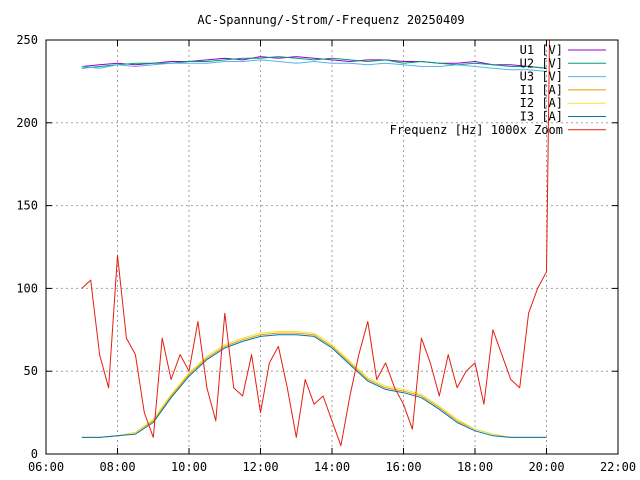 This screenshot has width=640, height=480. What do you see at coordinates (541, 103) in the screenshot?
I see `legend-label: I2 [A]` at bounding box center [541, 103].